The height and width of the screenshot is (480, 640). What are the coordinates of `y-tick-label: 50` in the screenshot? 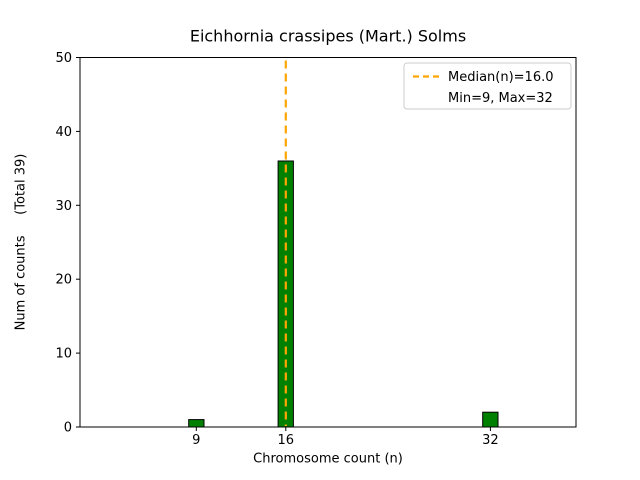 It's located at (63, 58).